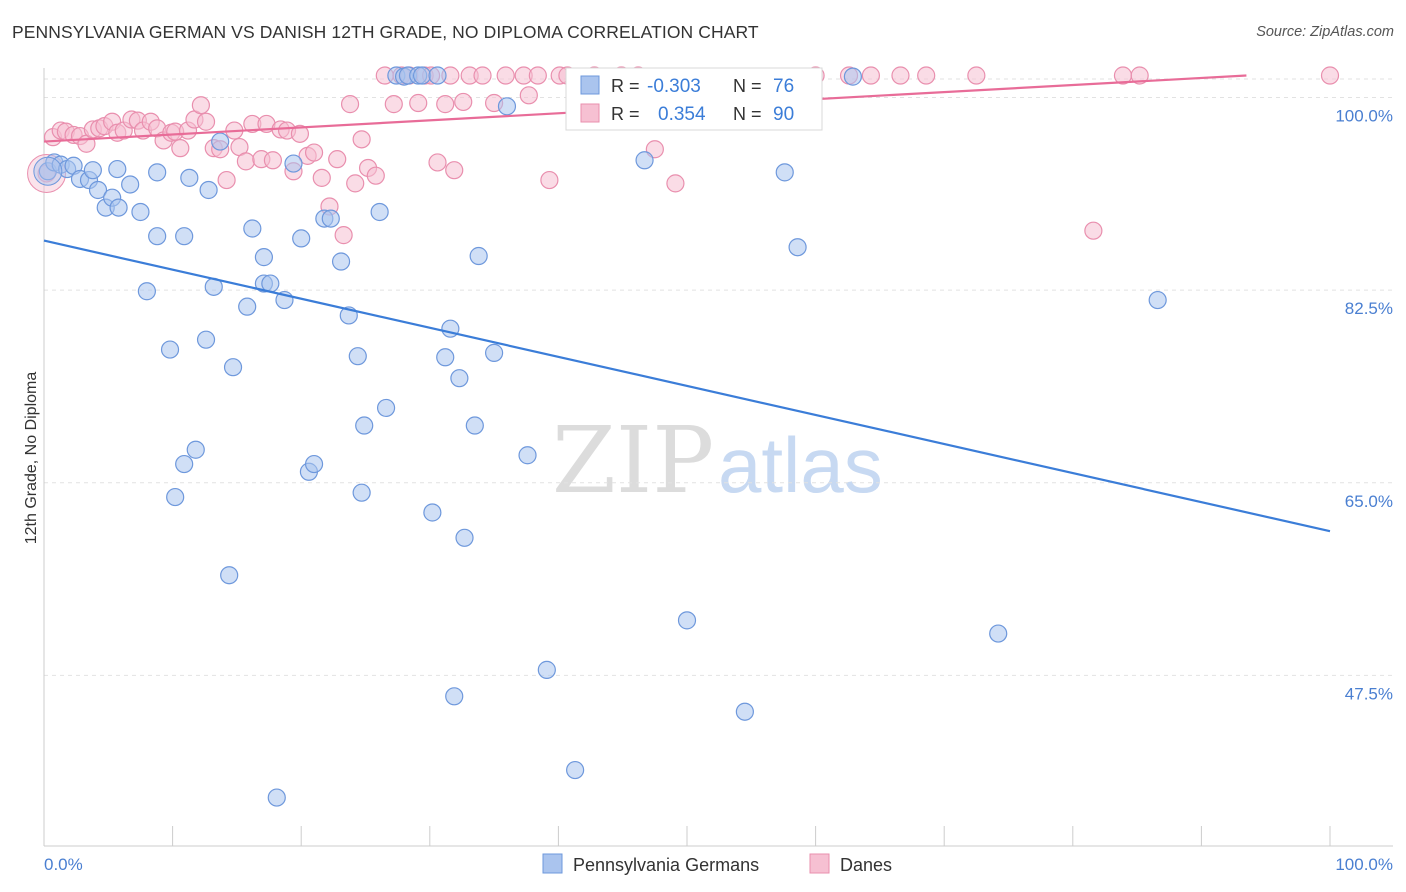  Describe the element at coordinates (625, 86) in the screenshot. I see `legend-r-label-blue: R =` at that location.